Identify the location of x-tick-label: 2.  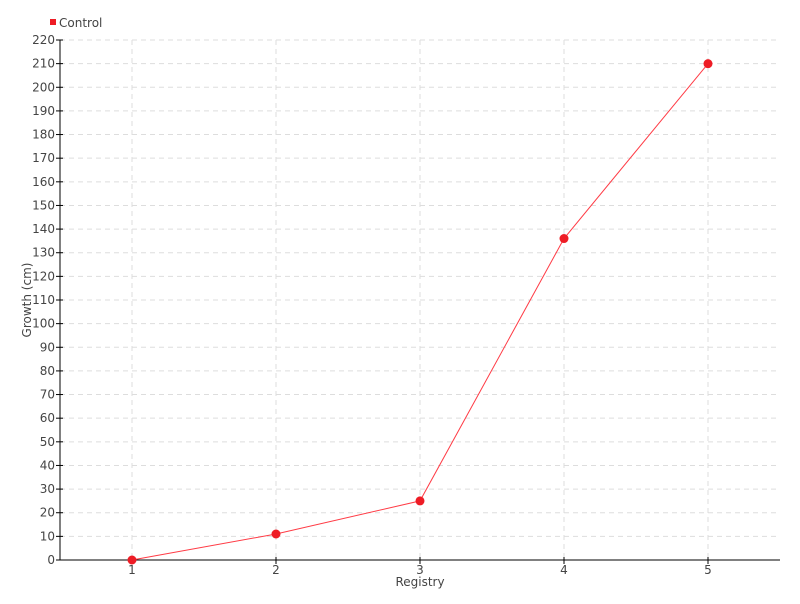
(276, 570).